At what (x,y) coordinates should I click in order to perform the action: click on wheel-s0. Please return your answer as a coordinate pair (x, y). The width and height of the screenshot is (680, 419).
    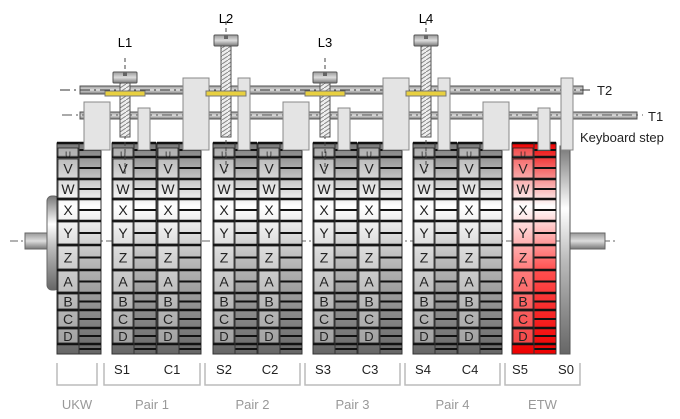
    Looking at the image, I should click on (565, 250).